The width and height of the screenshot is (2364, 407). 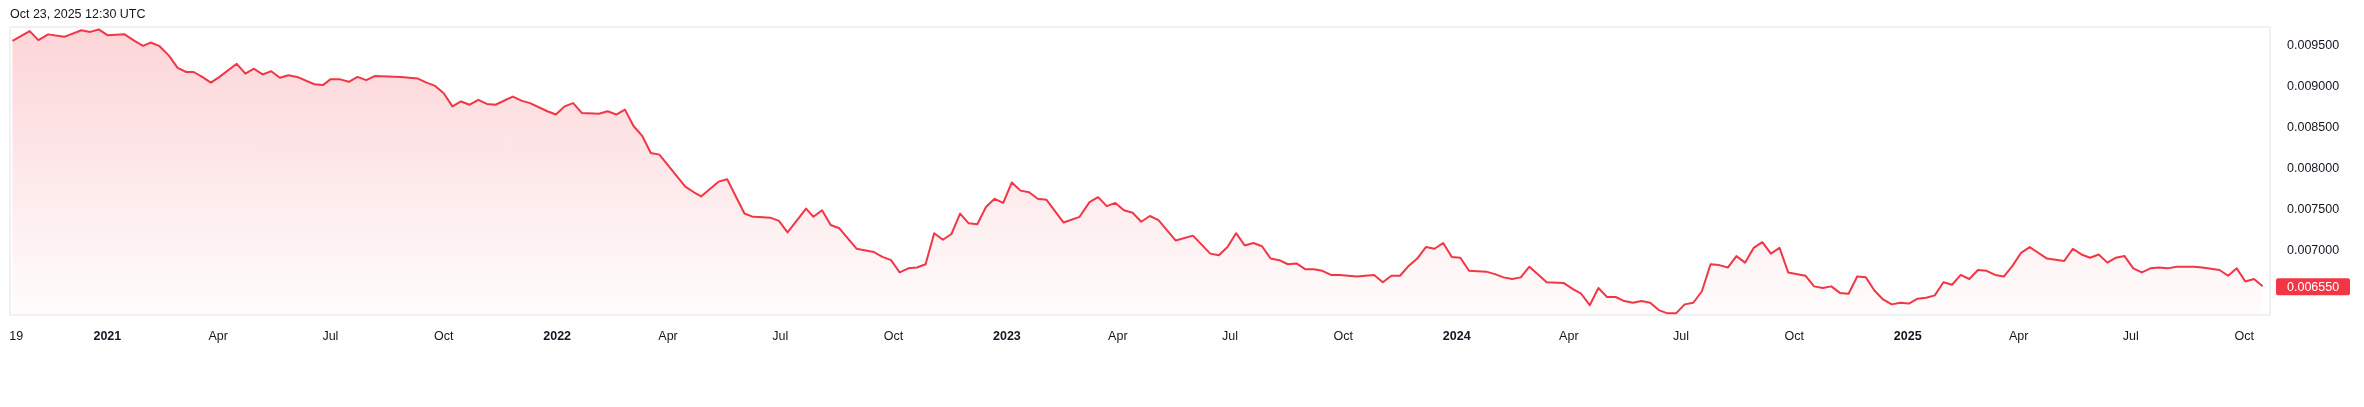 I want to click on y-tick-label: 0.008000, so click(x=2313, y=167).